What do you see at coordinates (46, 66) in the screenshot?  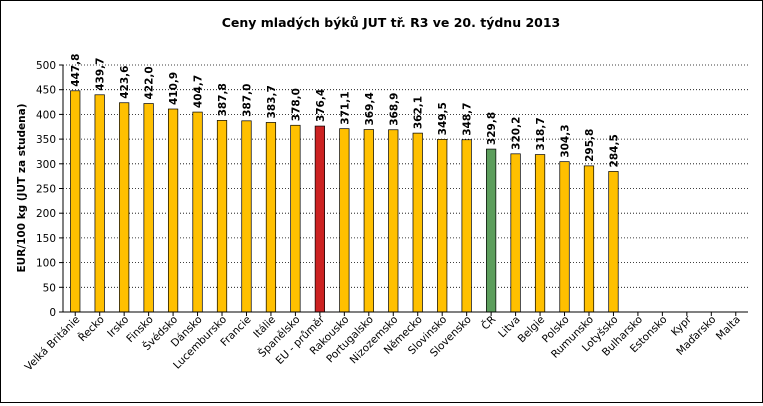 I see `y-tick-label: 500` at bounding box center [46, 66].